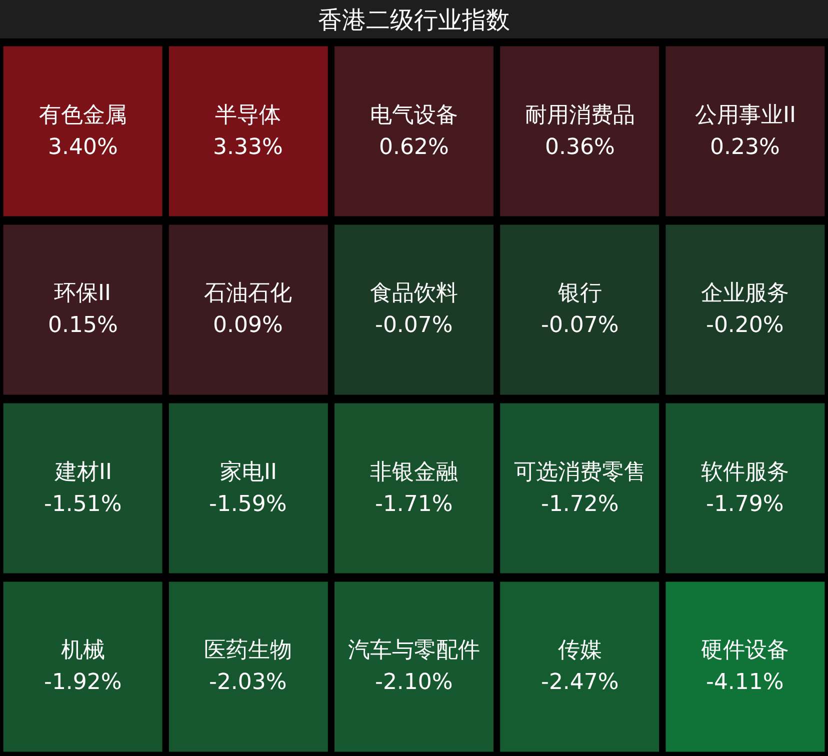 This screenshot has height=756, width=828. Describe the element at coordinates (248, 504) in the screenshot. I see `data-label: -1.59%` at that location.